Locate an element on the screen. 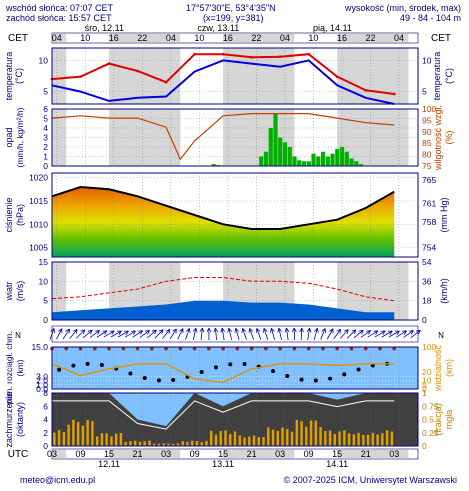 This screenshot has width=469, height=491. footer-email: meteo@icm.edu.pl is located at coordinates (58, 480).